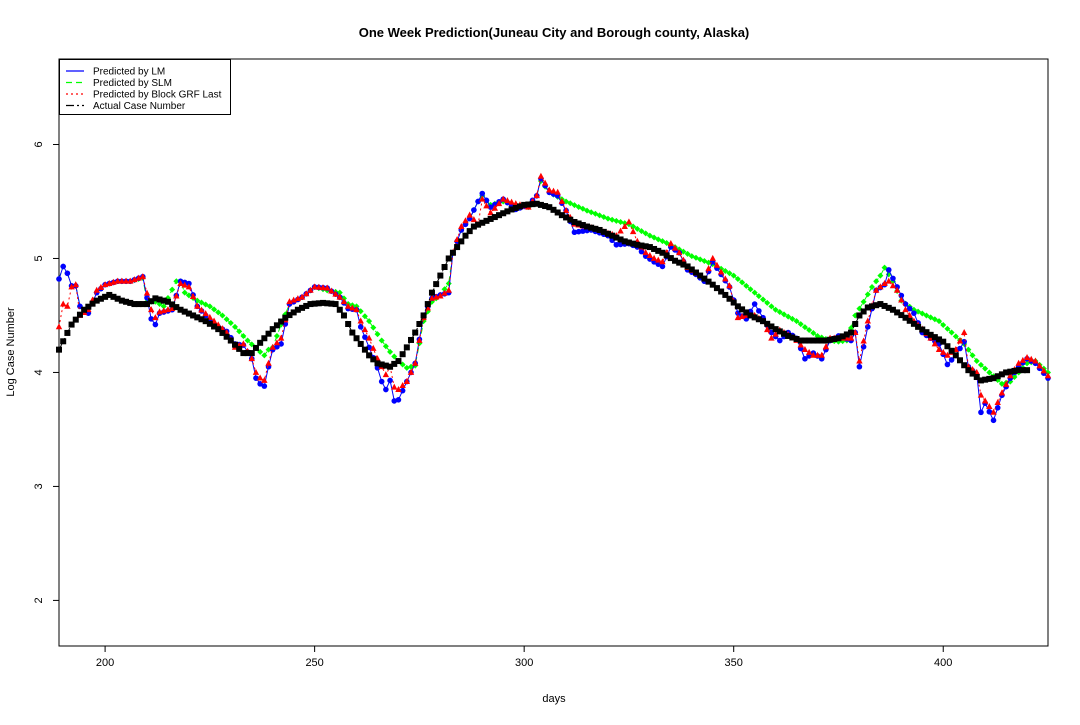  I want to click on x-tick-label: 400, so click(943, 663).